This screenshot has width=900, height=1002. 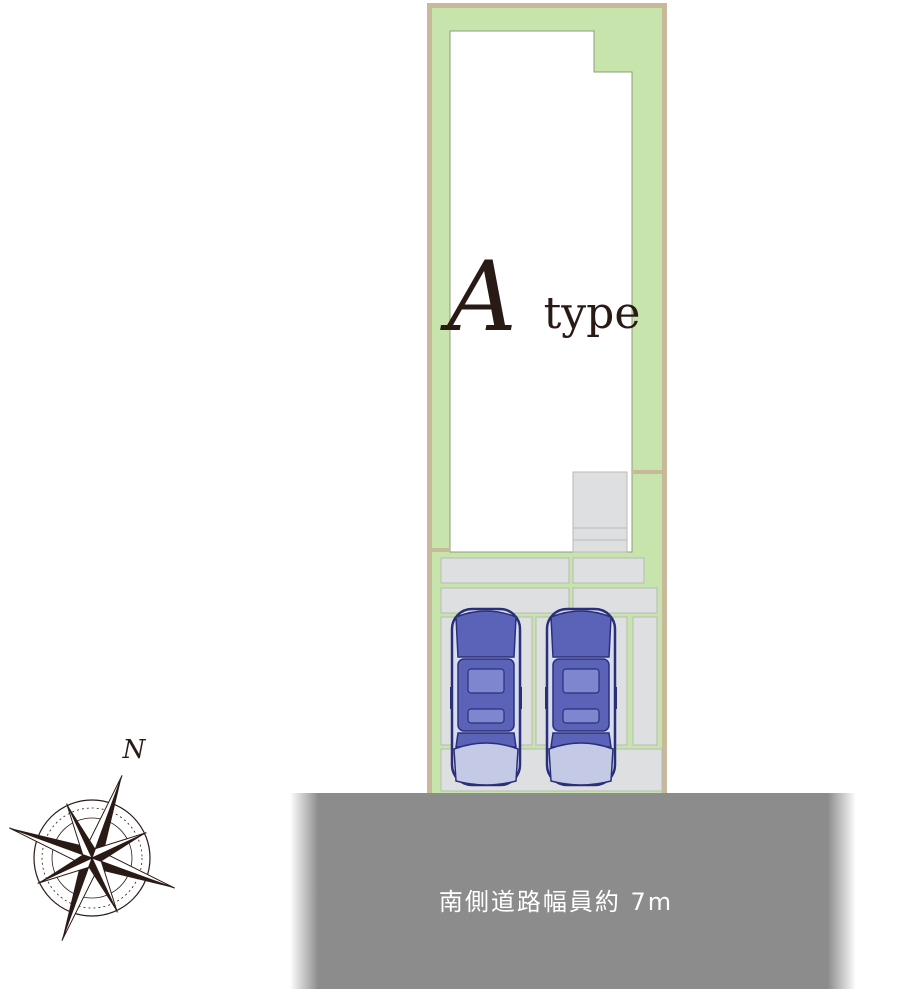 What do you see at coordinates (92, 838) in the screenshot?
I see `compass-rose: N` at bounding box center [92, 838].